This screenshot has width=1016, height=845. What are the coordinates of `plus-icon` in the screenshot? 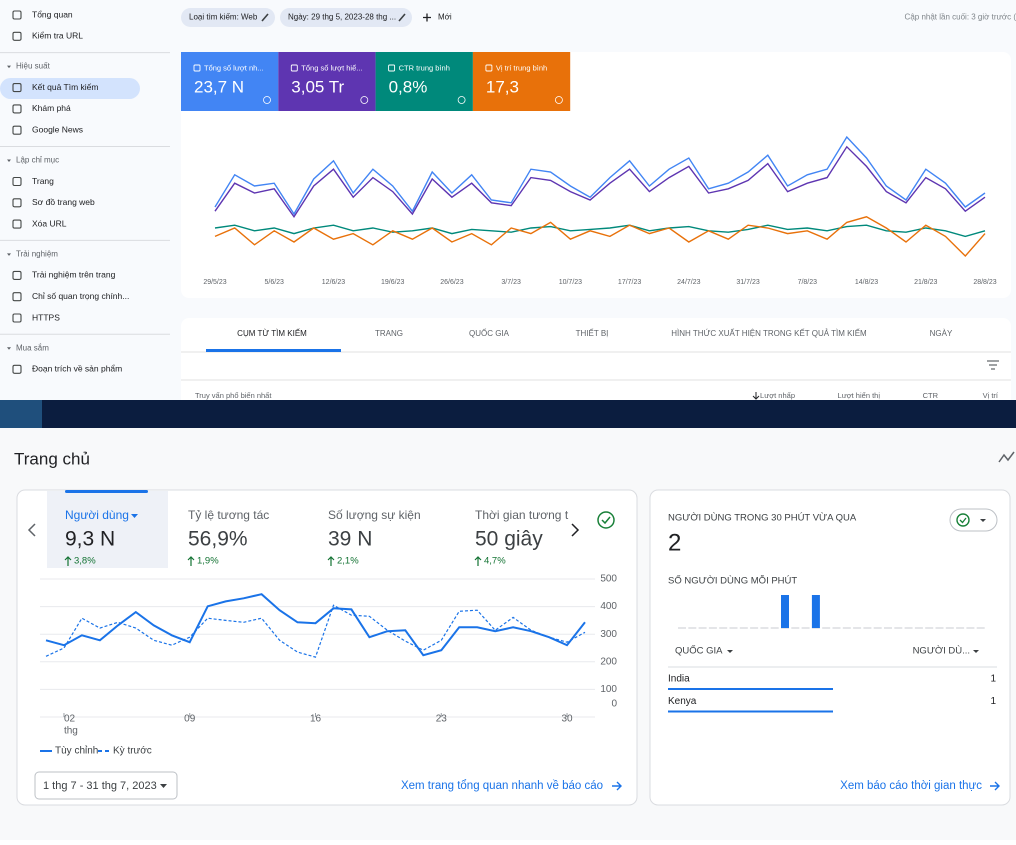 It's located at (427, 17).